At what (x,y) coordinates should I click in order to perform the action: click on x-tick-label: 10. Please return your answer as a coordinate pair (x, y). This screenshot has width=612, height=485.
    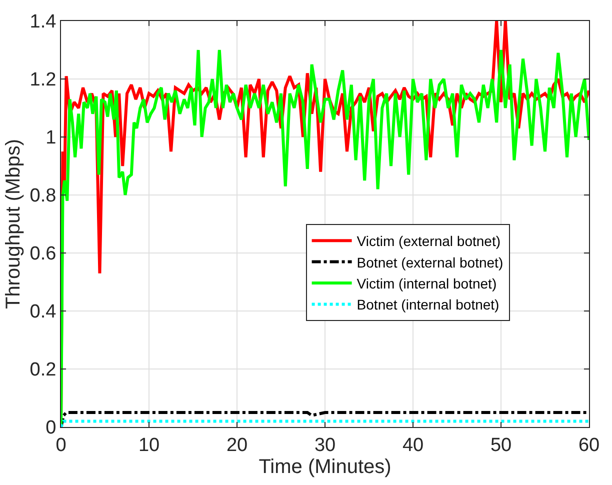
    Looking at the image, I should click on (149, 445).